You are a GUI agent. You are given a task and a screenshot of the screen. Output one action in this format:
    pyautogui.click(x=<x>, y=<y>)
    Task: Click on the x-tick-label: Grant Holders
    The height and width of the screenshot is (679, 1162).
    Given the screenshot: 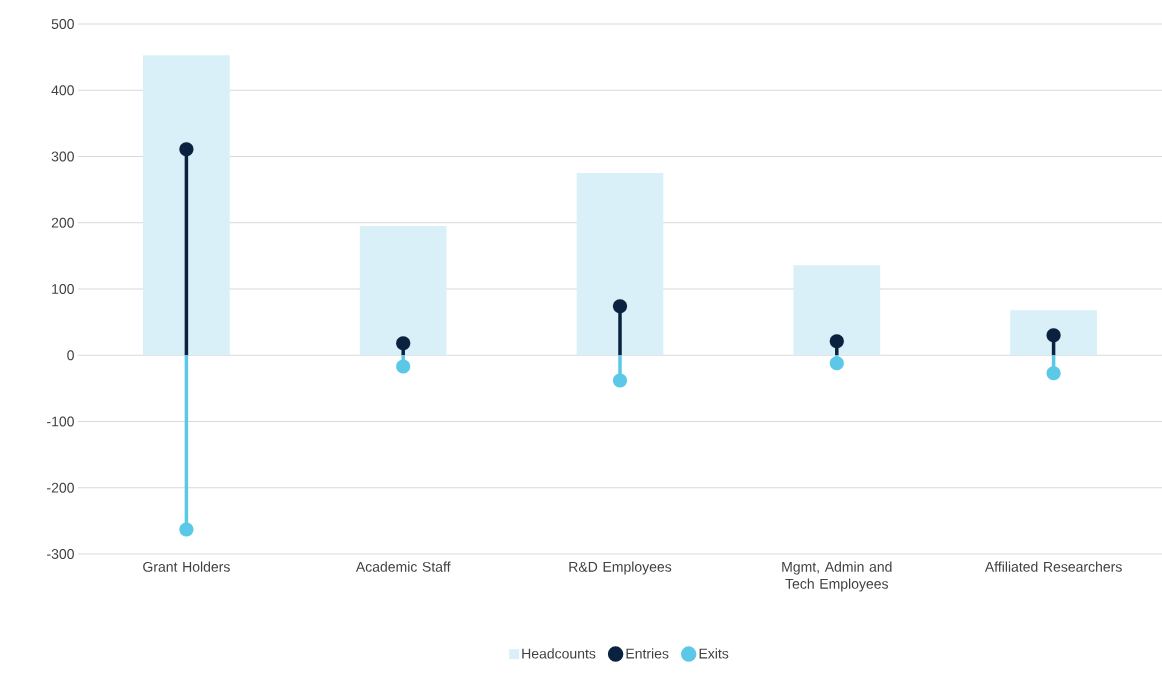 What is the action you would take?
    pyautogui.click(x=186, y=566)
    